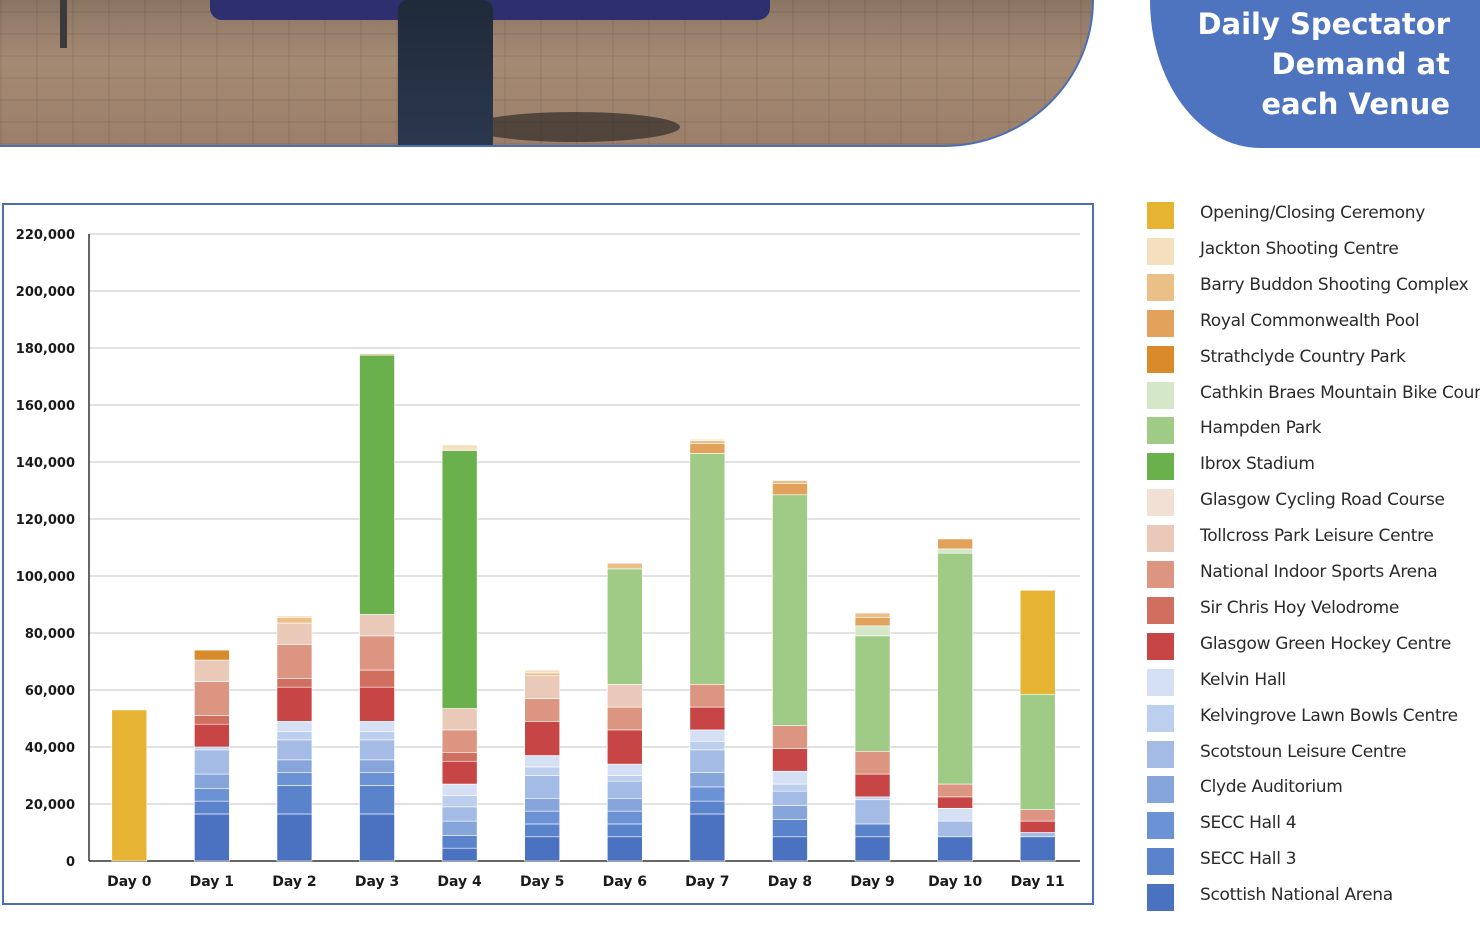  Describe the element at coordinates (1340, 392) in the screenshot. I see `legend-label: Cathkin Braes Mountain Bike Course` at that location.